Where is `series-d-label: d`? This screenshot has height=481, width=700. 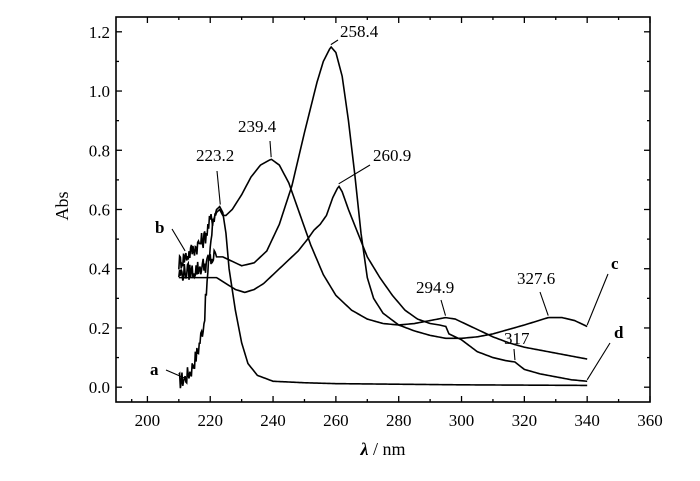
series-d-label: d is located at coordinates (619, 332).